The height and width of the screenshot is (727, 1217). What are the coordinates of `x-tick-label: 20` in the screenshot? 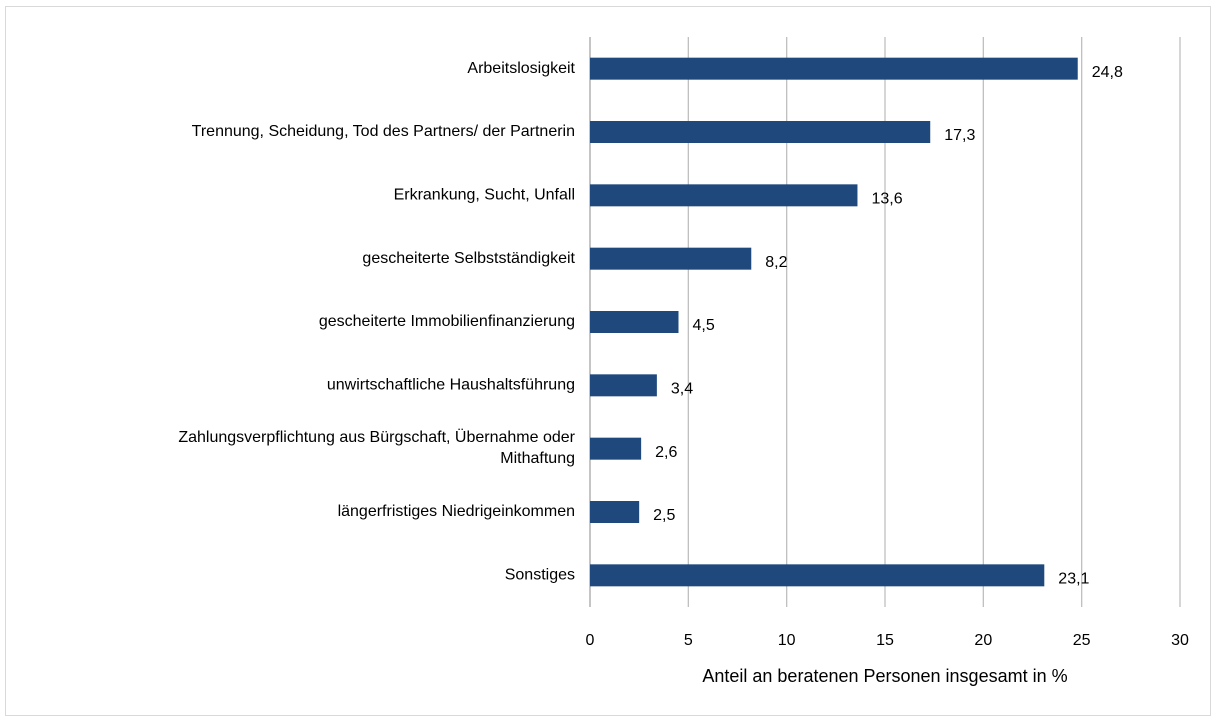 It's located at (983, 640).